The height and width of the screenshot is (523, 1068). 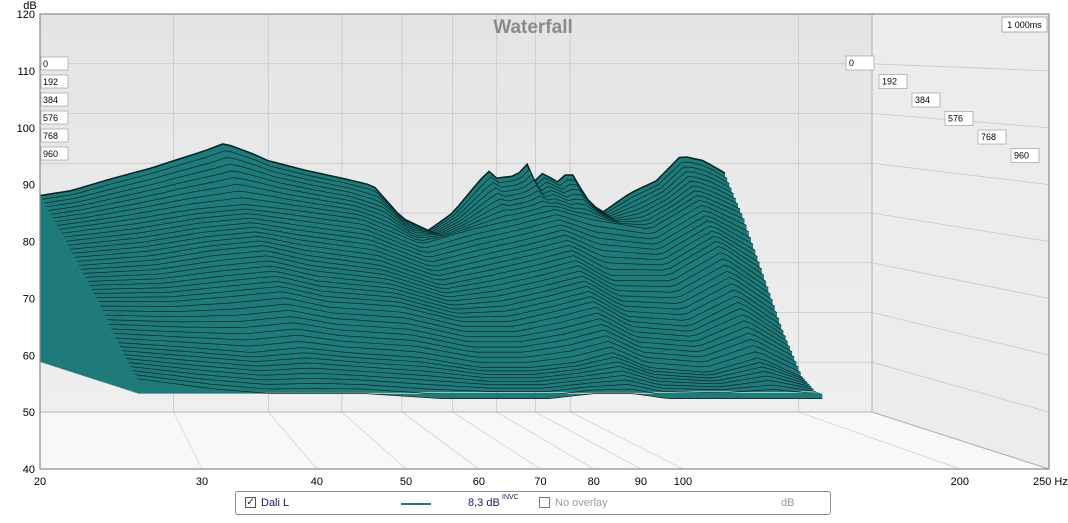 I want to click on y-tick-label: 110, so click(x=26, y=72).